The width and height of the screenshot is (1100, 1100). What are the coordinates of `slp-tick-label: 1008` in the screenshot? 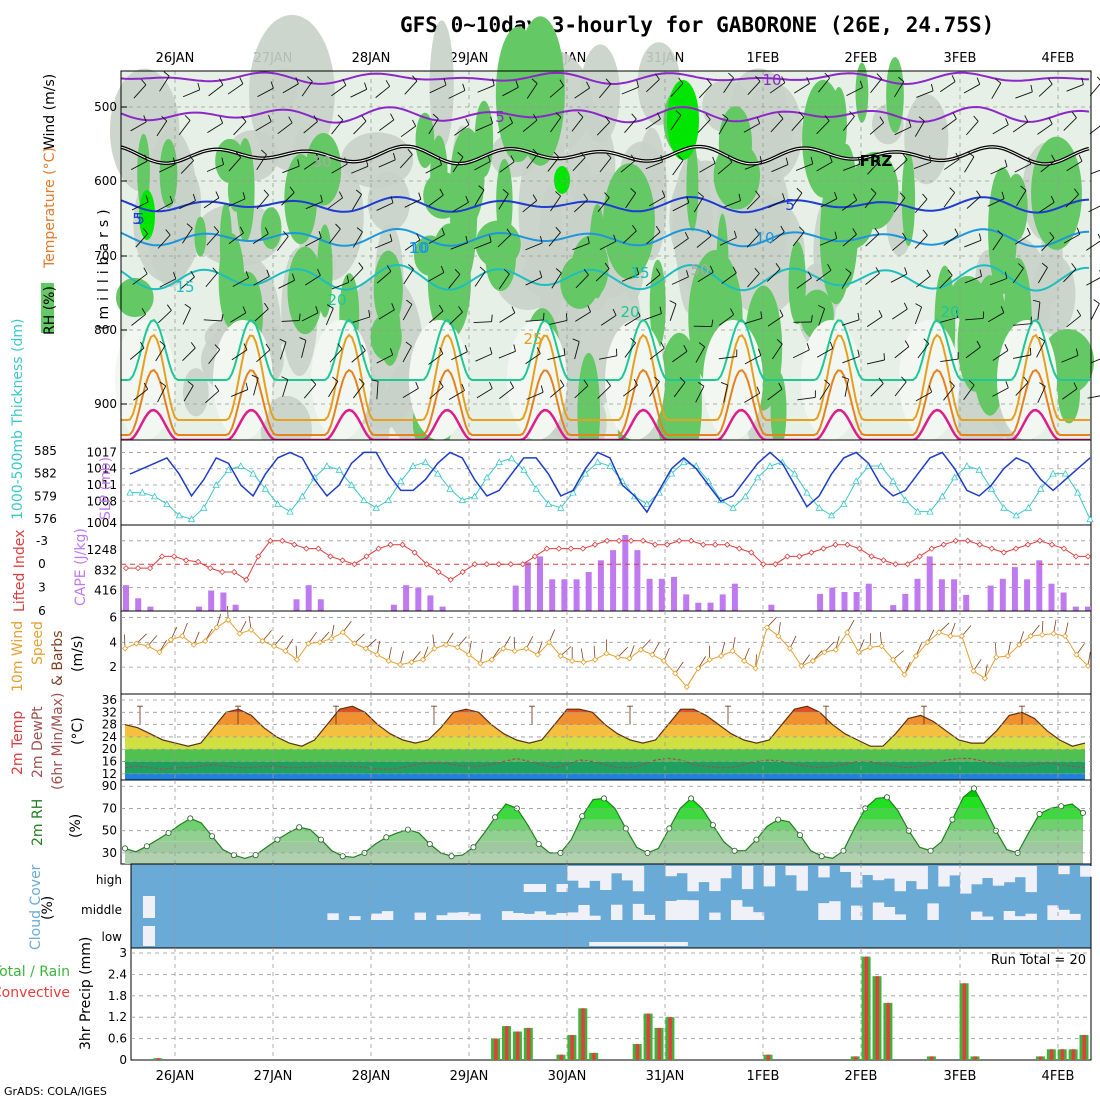 It's located at (101, 501).